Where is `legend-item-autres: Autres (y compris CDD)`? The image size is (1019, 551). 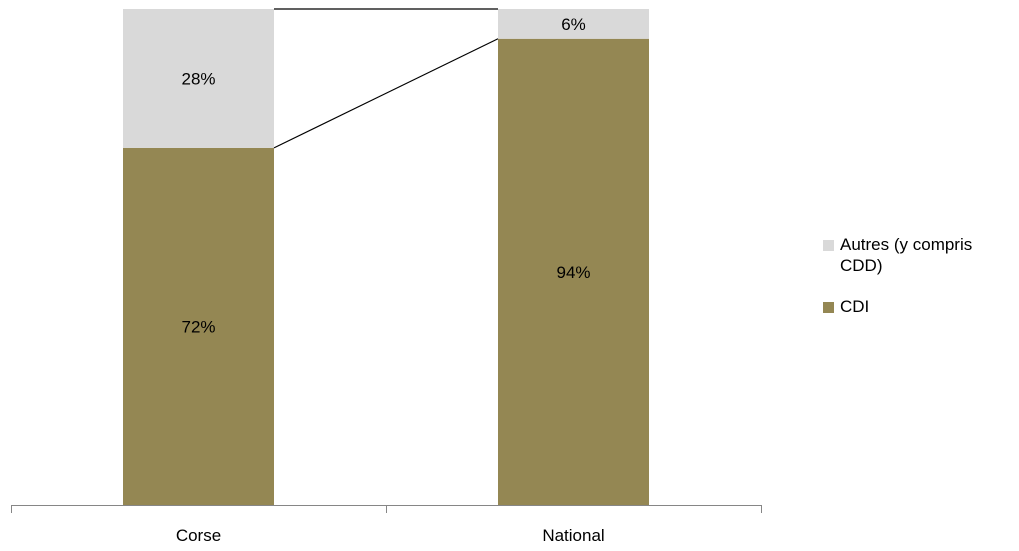
legend-item-autres: Autres (y compris CDD) is located at coordinates (918, 255).